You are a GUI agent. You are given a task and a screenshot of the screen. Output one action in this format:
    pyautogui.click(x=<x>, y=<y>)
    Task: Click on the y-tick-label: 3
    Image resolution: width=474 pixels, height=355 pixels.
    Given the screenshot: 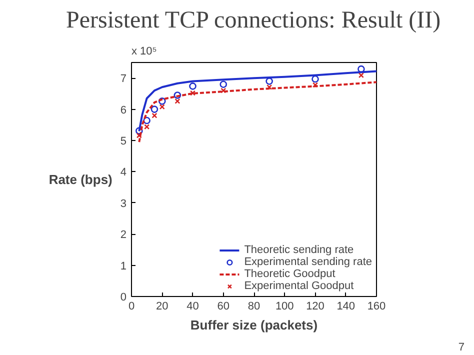 What is the action you would take?
    pyautogui.click(x=123, y=204)
    